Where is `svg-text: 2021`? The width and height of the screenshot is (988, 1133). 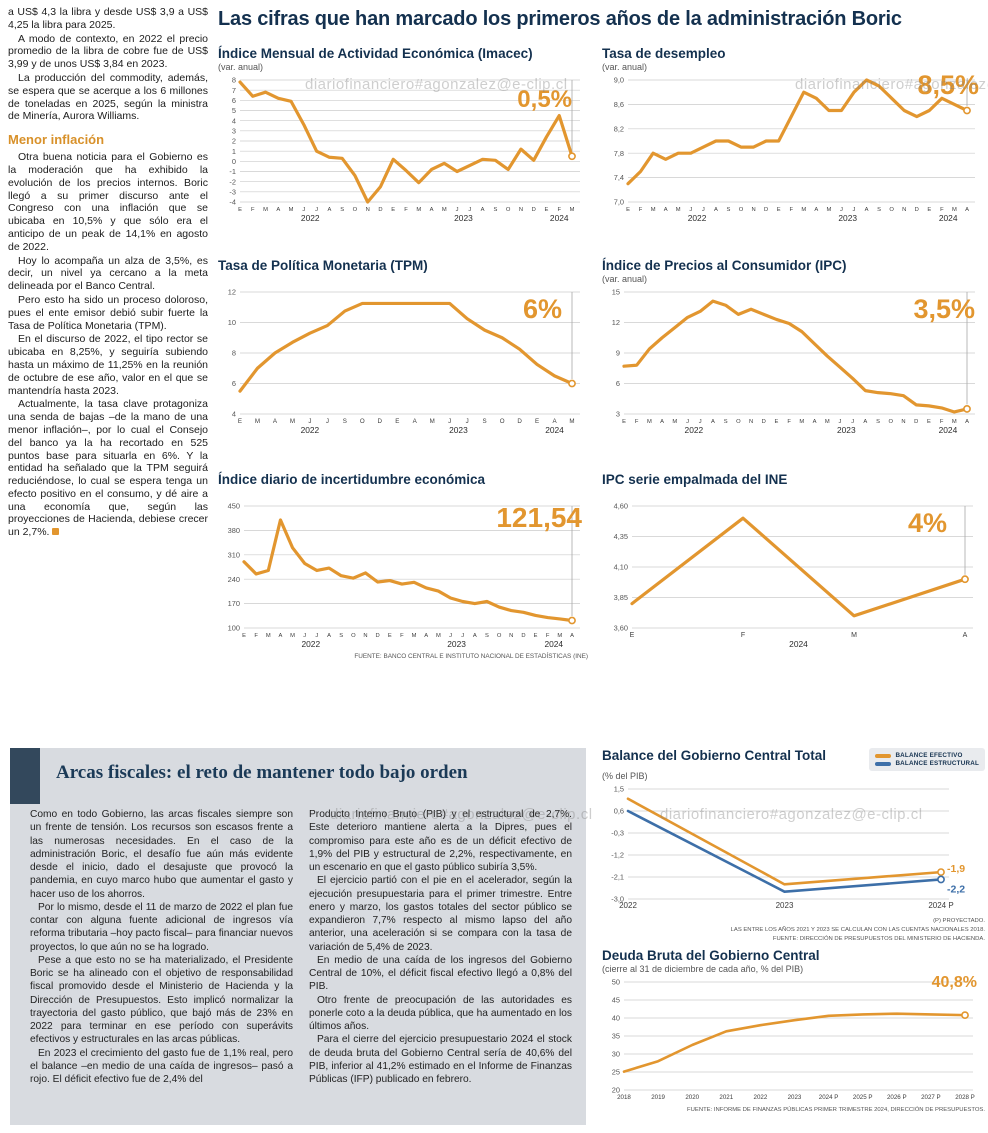 svg-text: 2021 is located at coordinates (726, 1097).